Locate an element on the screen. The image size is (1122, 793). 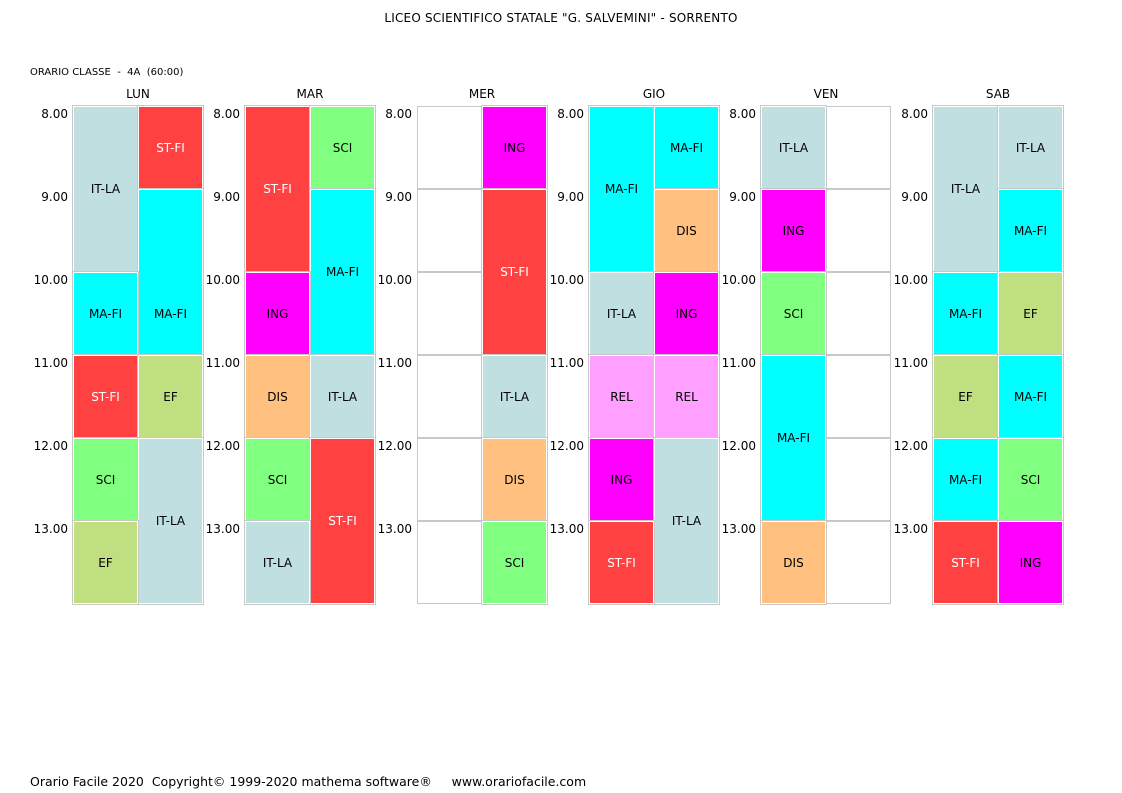
day-header-gio: GIO is located at coordinates (654, 94).